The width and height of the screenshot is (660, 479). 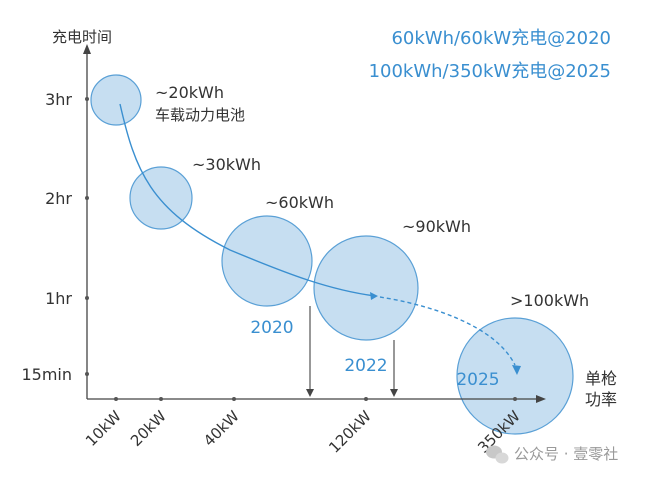 I want to click on year-label: 2022, so click(x=365, y=366).